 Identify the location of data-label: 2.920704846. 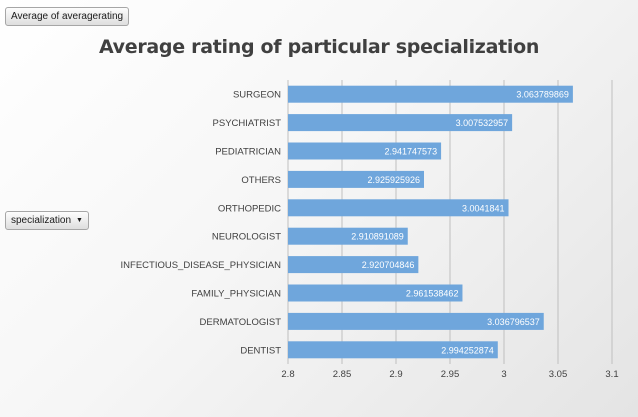
(388, 265).